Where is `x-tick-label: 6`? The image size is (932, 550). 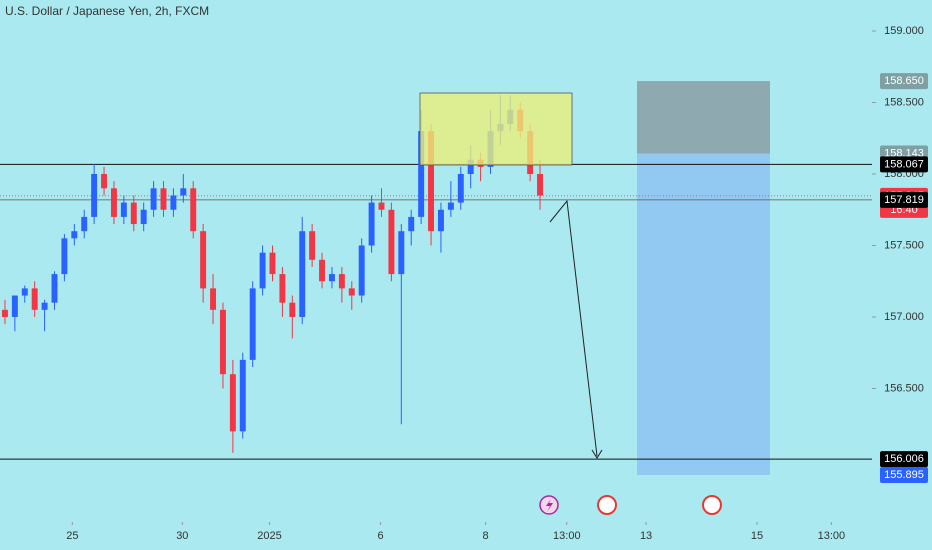
x-tick-label: 6 is located at coordinates (380, 536).